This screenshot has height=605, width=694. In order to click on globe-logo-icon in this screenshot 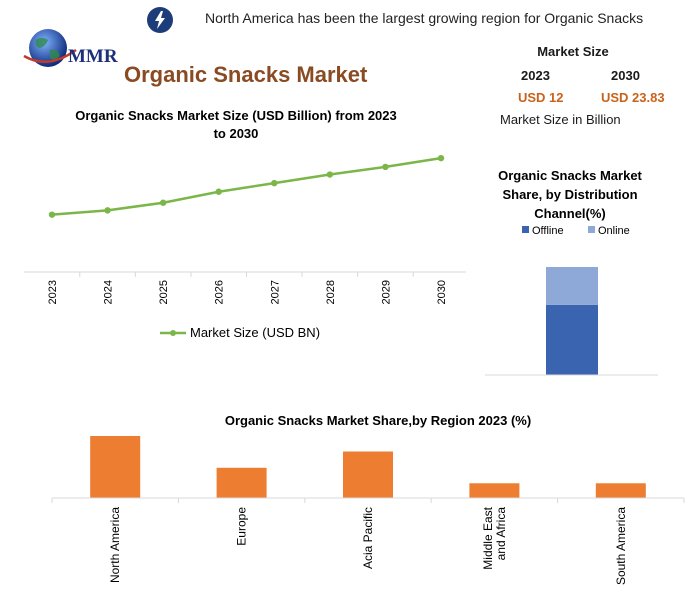, I will do `click(50, 49)`.